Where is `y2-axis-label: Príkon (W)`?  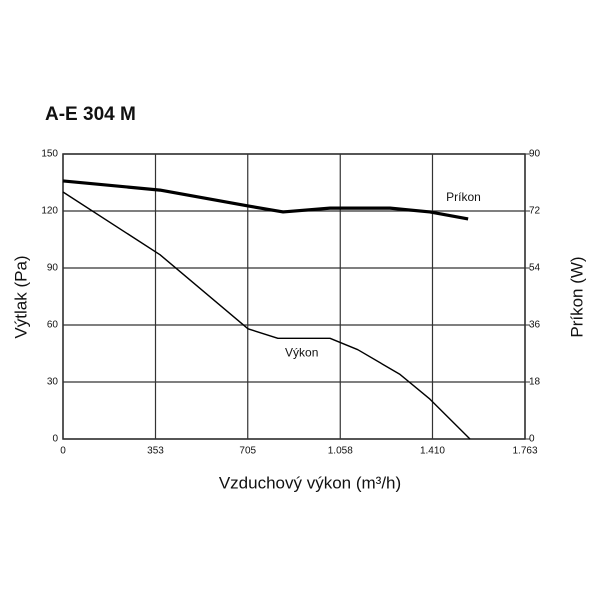 y2-axis-label: Príkon (W) is located at coordinates (576, 296).